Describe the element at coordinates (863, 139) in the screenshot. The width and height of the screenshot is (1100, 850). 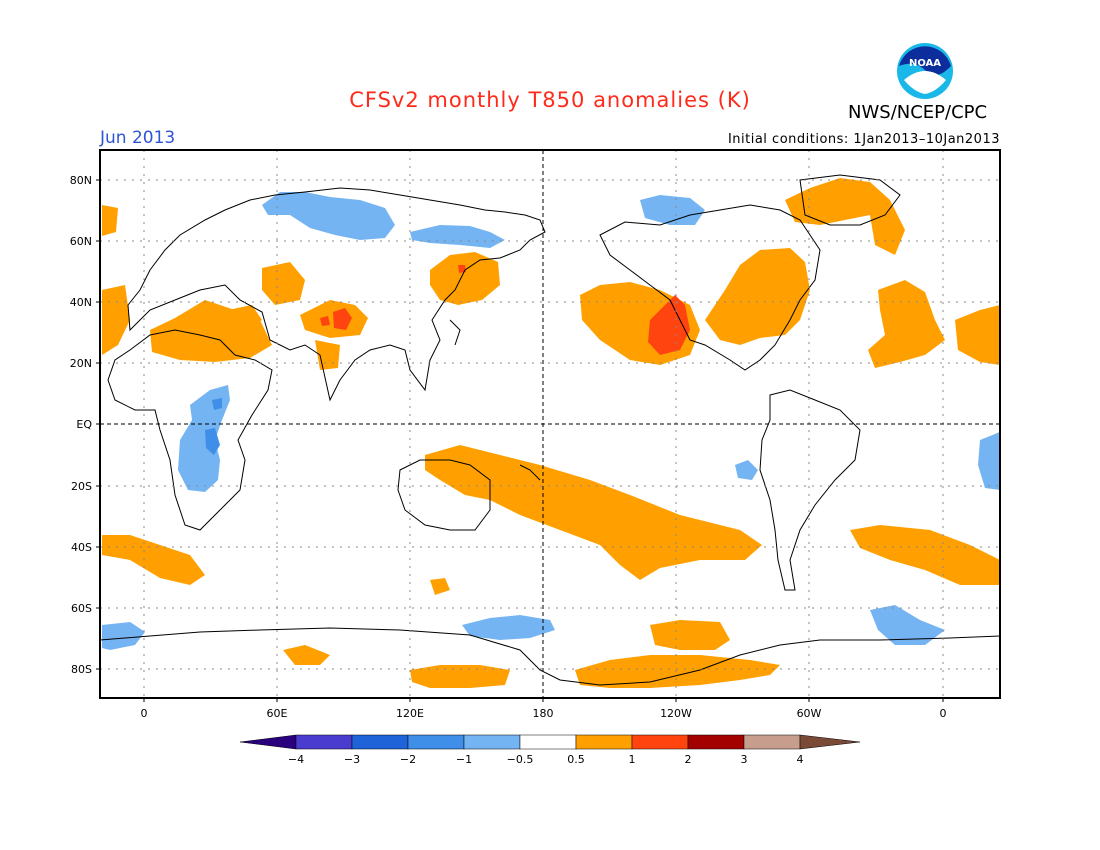
I see `initial-conditions: Initial conditions: 1Jan2013–10Jan2013` at that location.